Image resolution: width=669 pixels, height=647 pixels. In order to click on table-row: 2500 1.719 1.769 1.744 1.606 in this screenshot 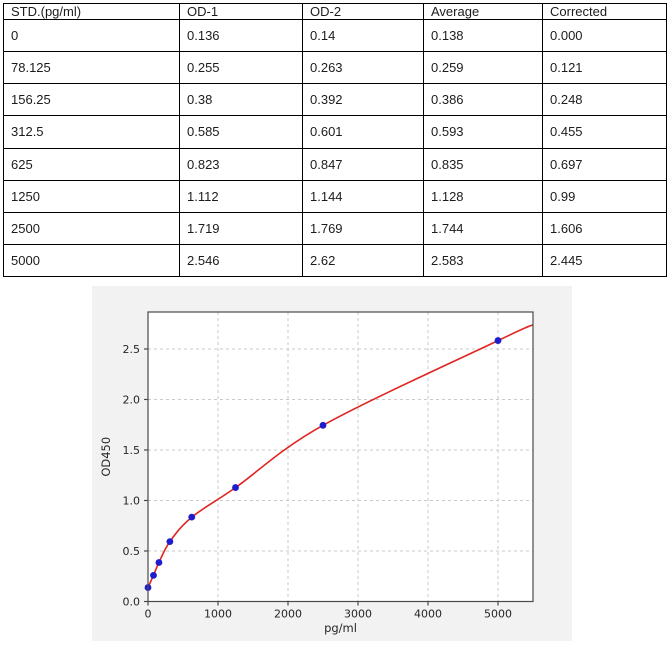, I will do `click(335, 228)`.